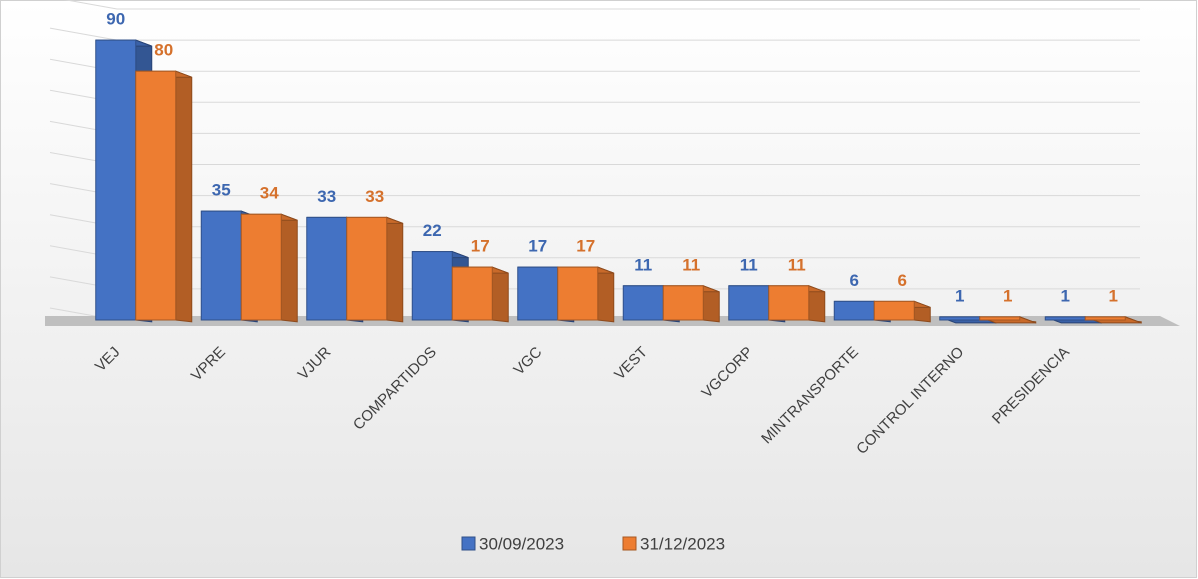 This screenshot has height=579, width=1198. I want to click on data-label: 90, so click(115, 19).